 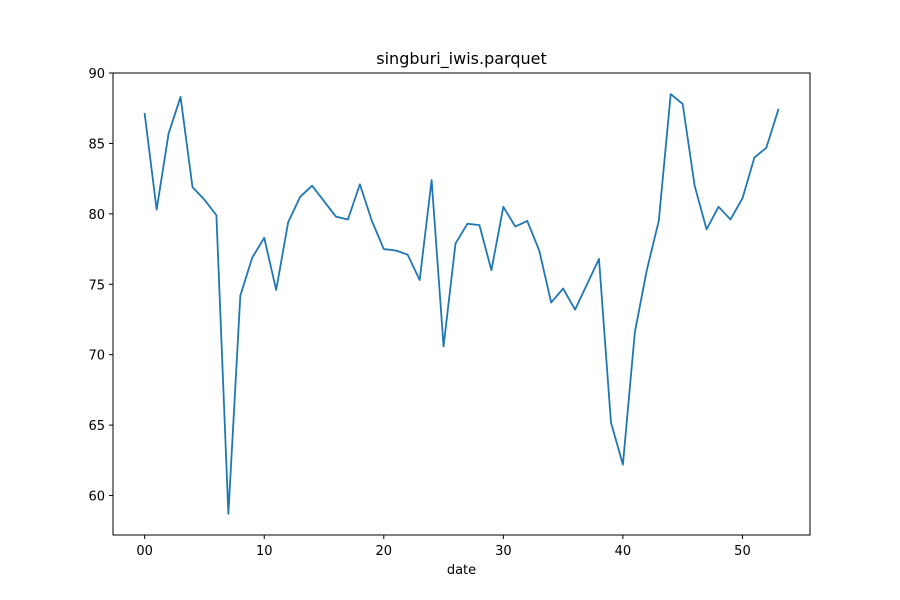 I want to click on y-tick-label: 80, so click(x=96, y=215).